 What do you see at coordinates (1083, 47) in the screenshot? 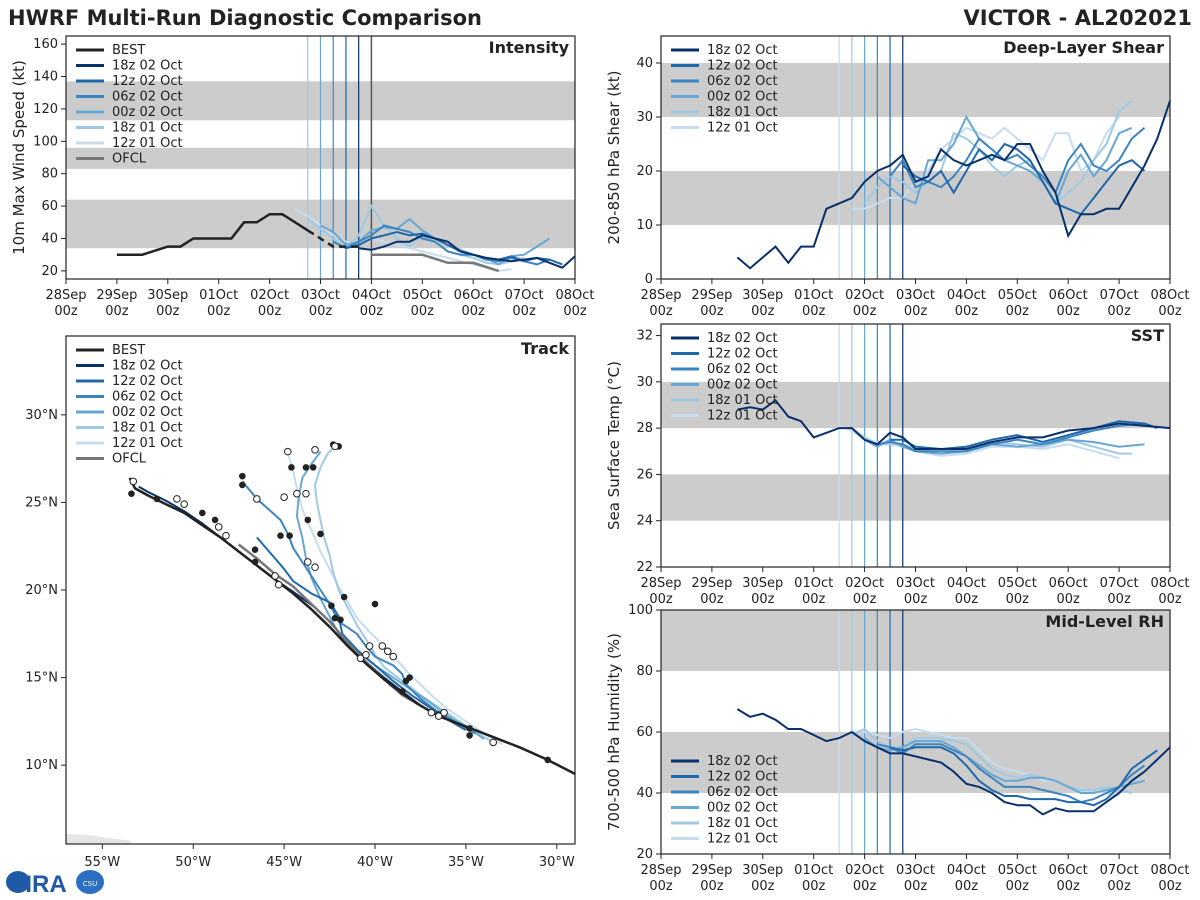
I see `panel-title: Deep-Layer Shear` at bounding box center [1083, 47].